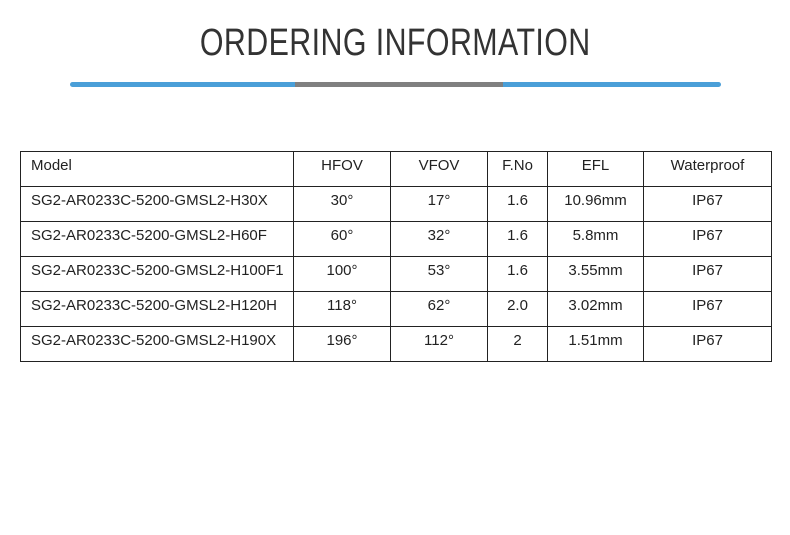 The width and height of the screenshot is (790, 535). I want to click on cell-efl: 5.8mm, so click(595, 239).